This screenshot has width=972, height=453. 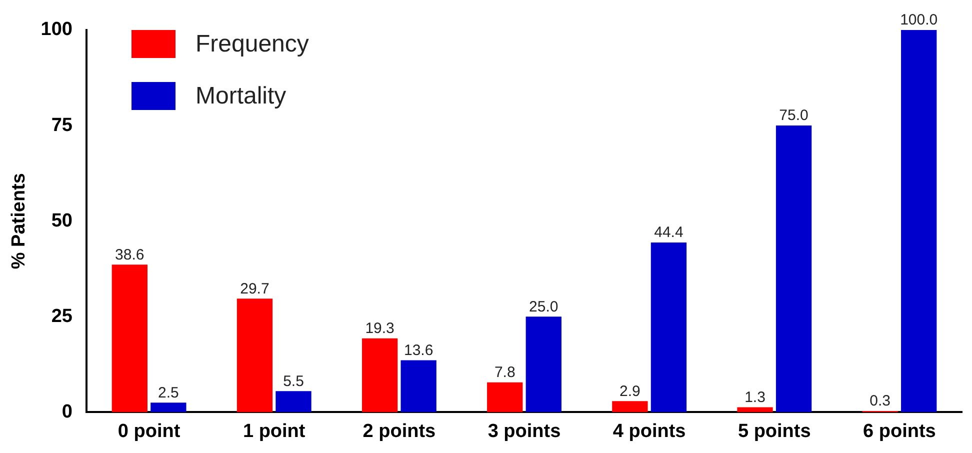 I want to click on x-tick-label: 1 point, so click(x=274, y=431).